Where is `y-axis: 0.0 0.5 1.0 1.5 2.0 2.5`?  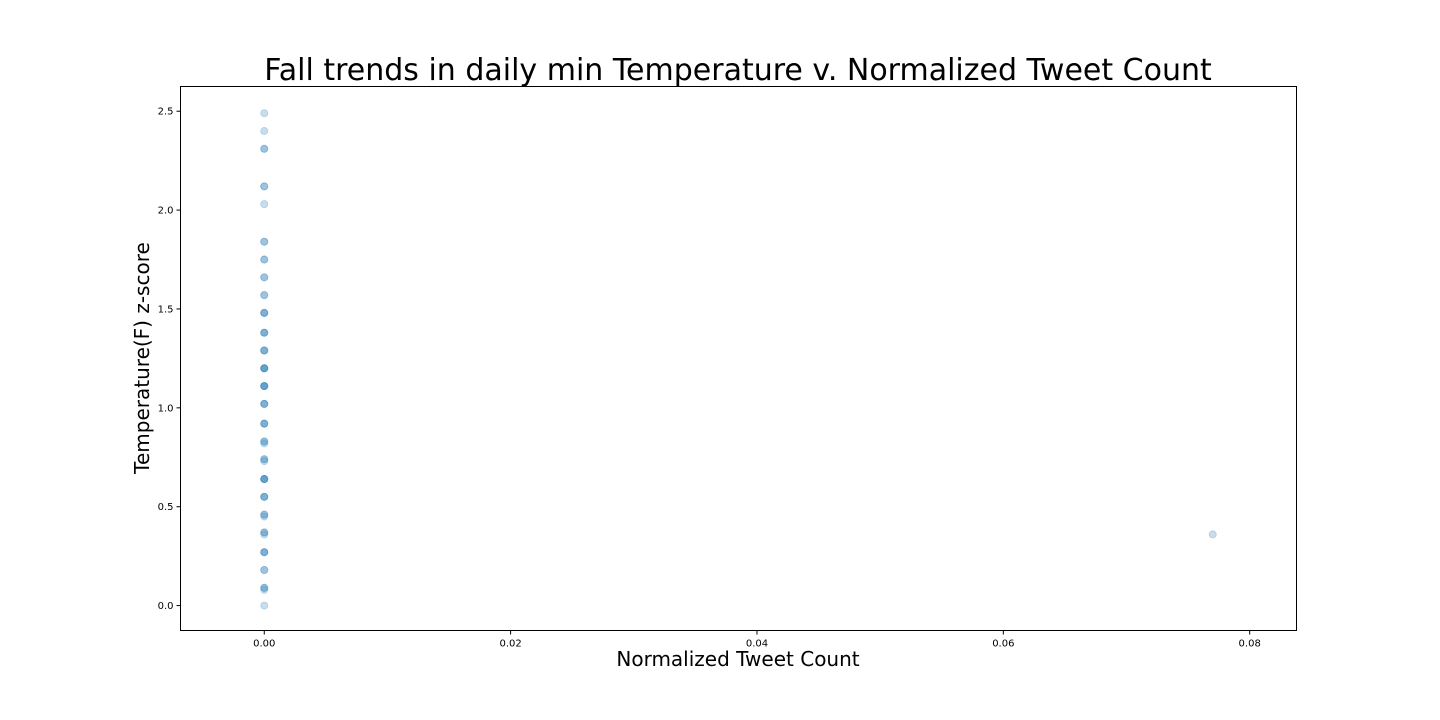
y-axis: 0.0 0.5 1.0 1.5 2.0 2.5 is located at coordinates (169, 359).